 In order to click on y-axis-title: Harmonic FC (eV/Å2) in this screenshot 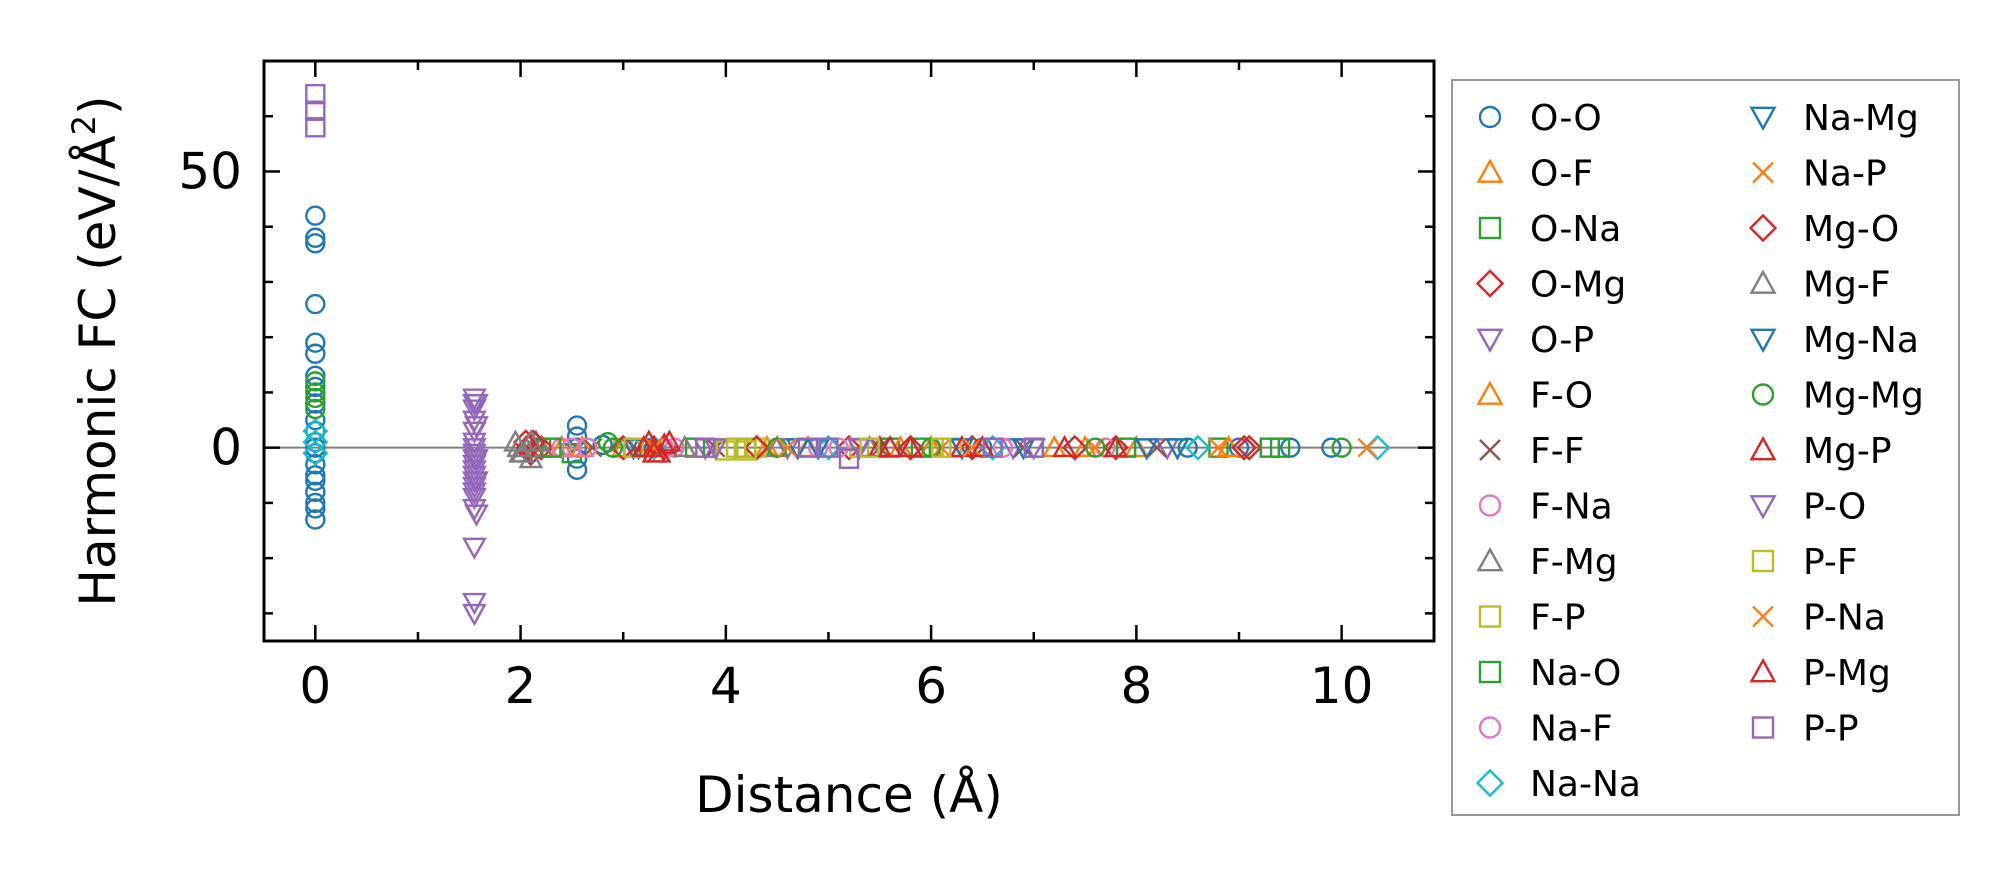, I will do `click(96, 350)`.